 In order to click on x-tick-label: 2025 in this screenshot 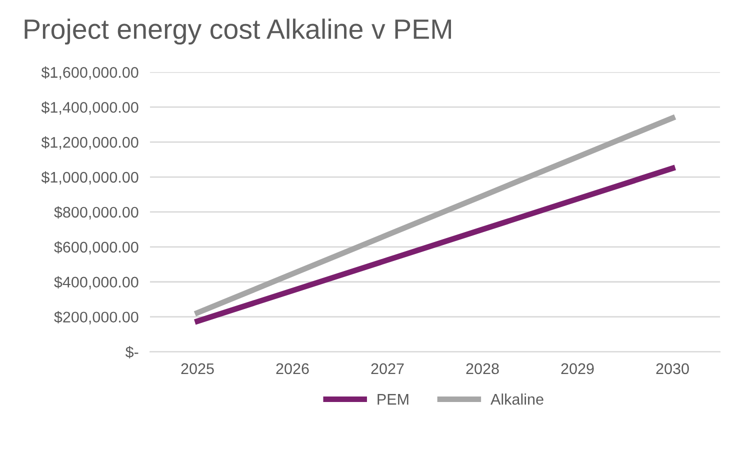, I will do `click(197, 368)`.